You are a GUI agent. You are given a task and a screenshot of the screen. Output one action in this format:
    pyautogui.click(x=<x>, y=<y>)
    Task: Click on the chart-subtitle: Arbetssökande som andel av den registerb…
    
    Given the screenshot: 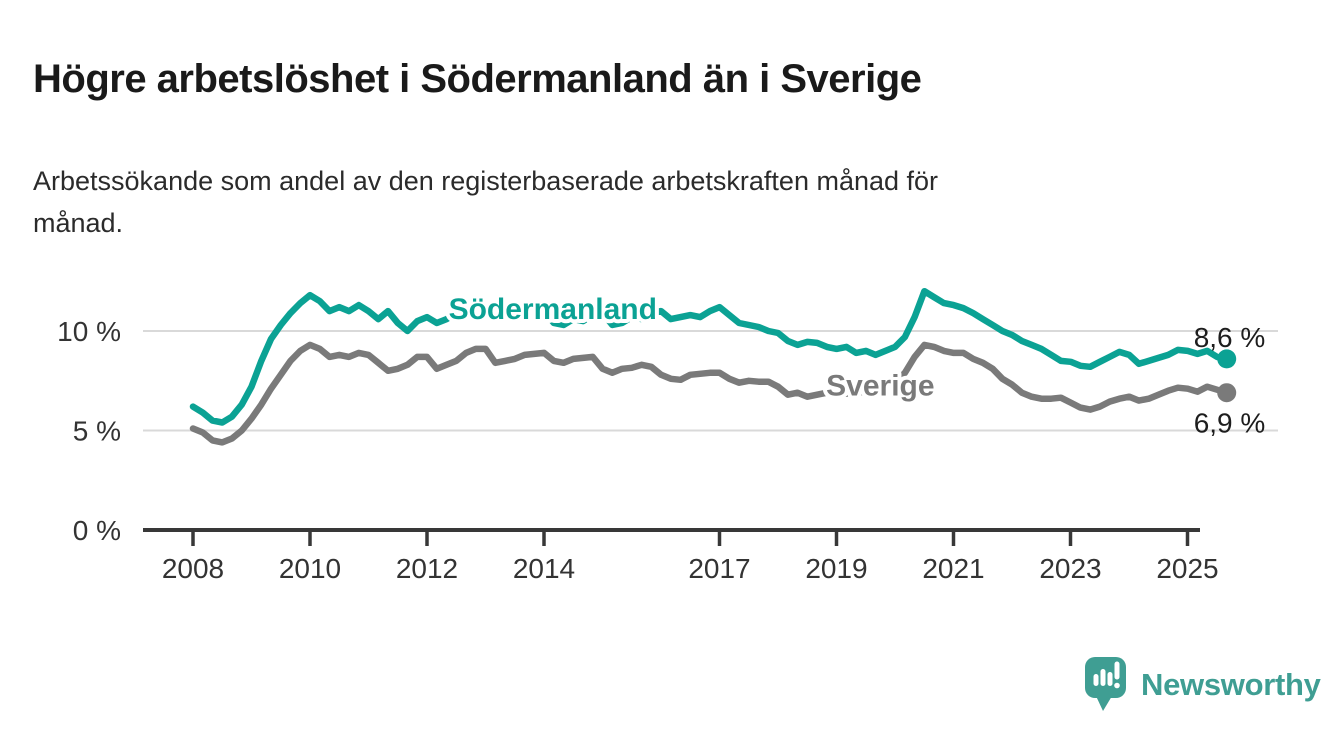 What is the action you would take?
    pyautogui.click(x=486, y=202)
    